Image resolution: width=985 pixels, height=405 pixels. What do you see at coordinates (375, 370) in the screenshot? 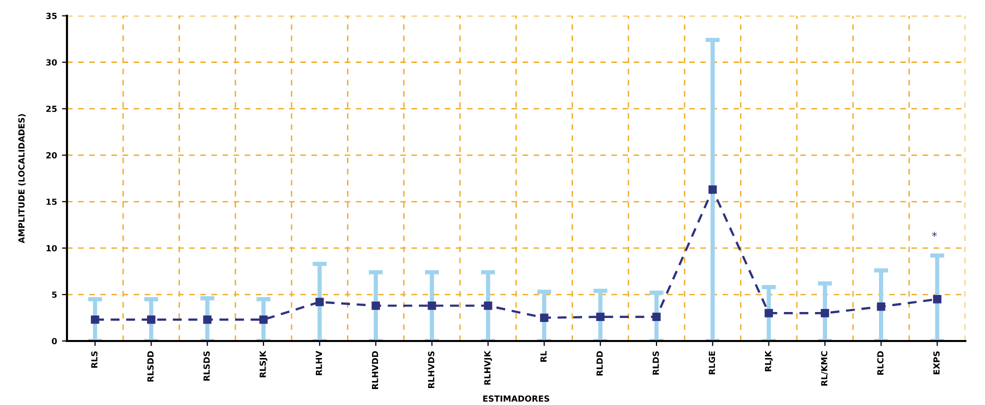
I see `x-tick-label: RLHVDD` at bounding box center [375, 370].